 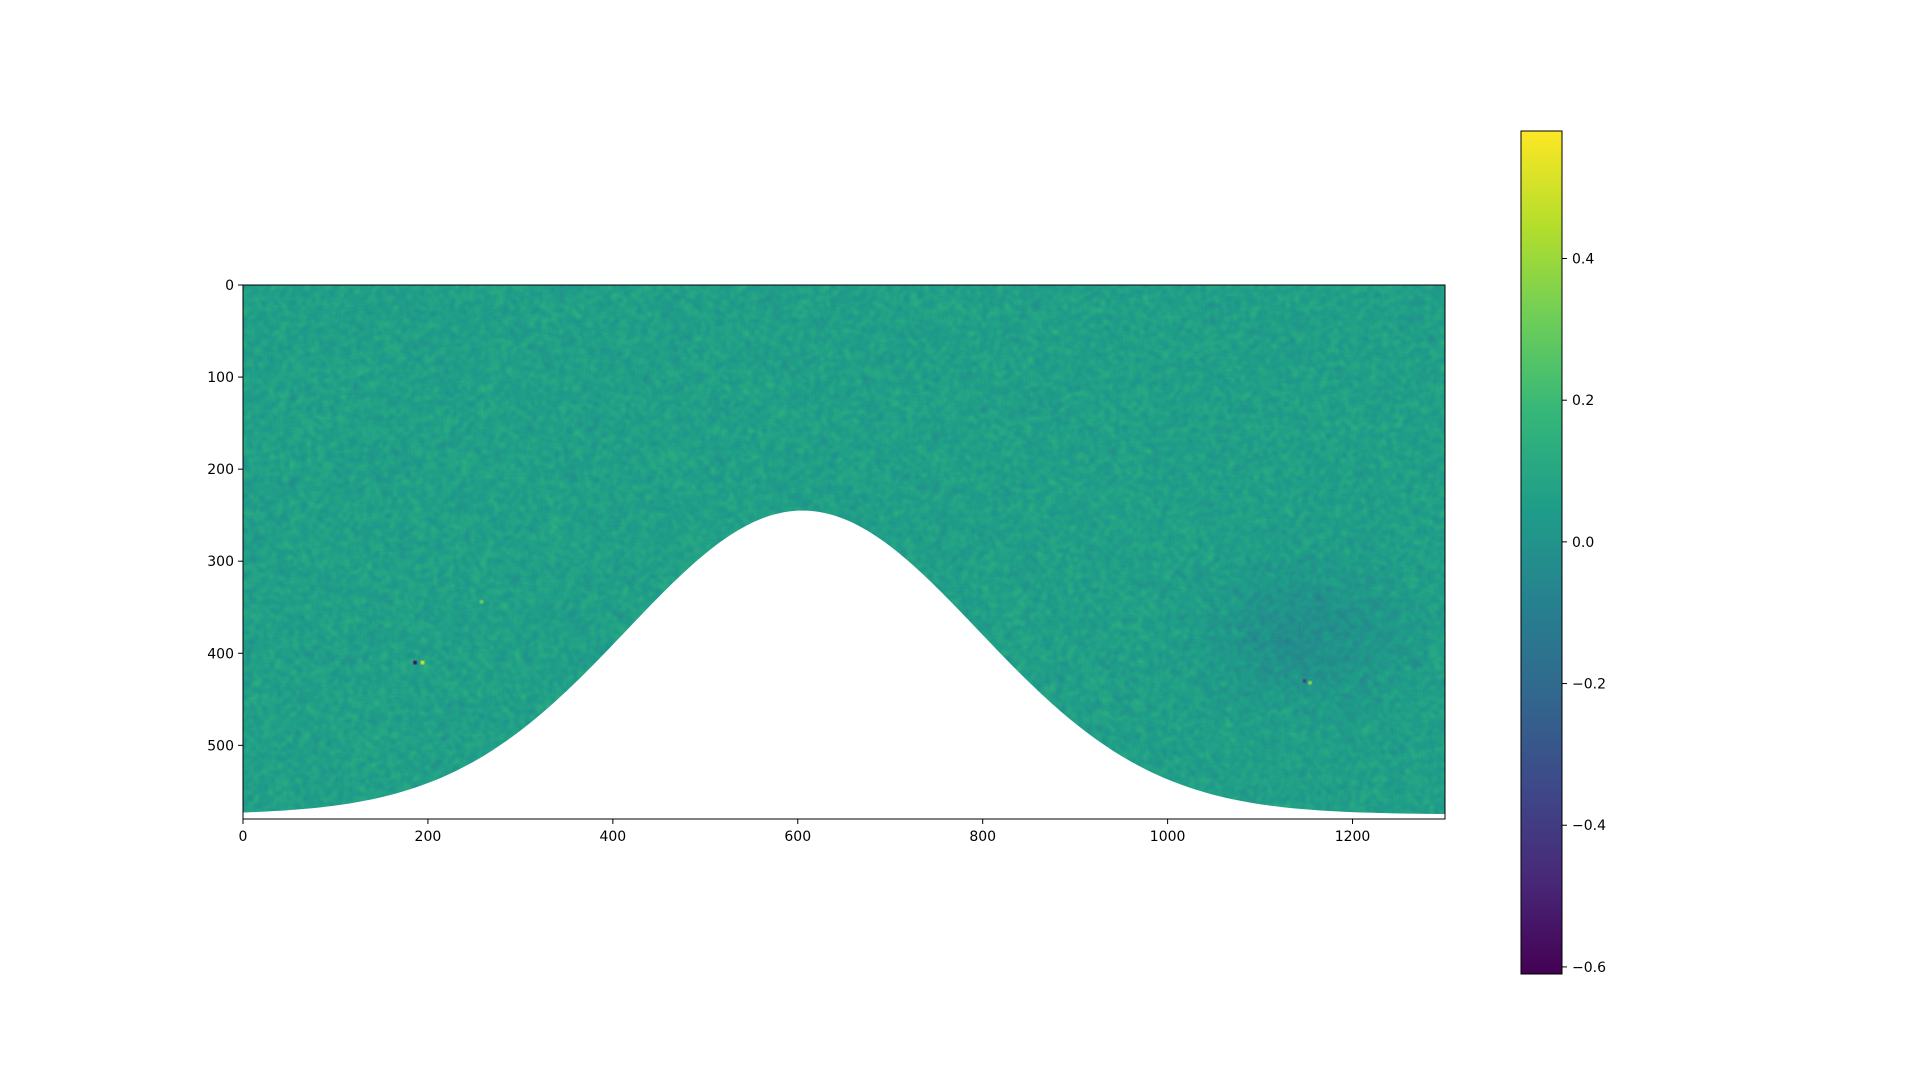 I want to click on x-tick-label: 1200, so click(x=1353, y=837).